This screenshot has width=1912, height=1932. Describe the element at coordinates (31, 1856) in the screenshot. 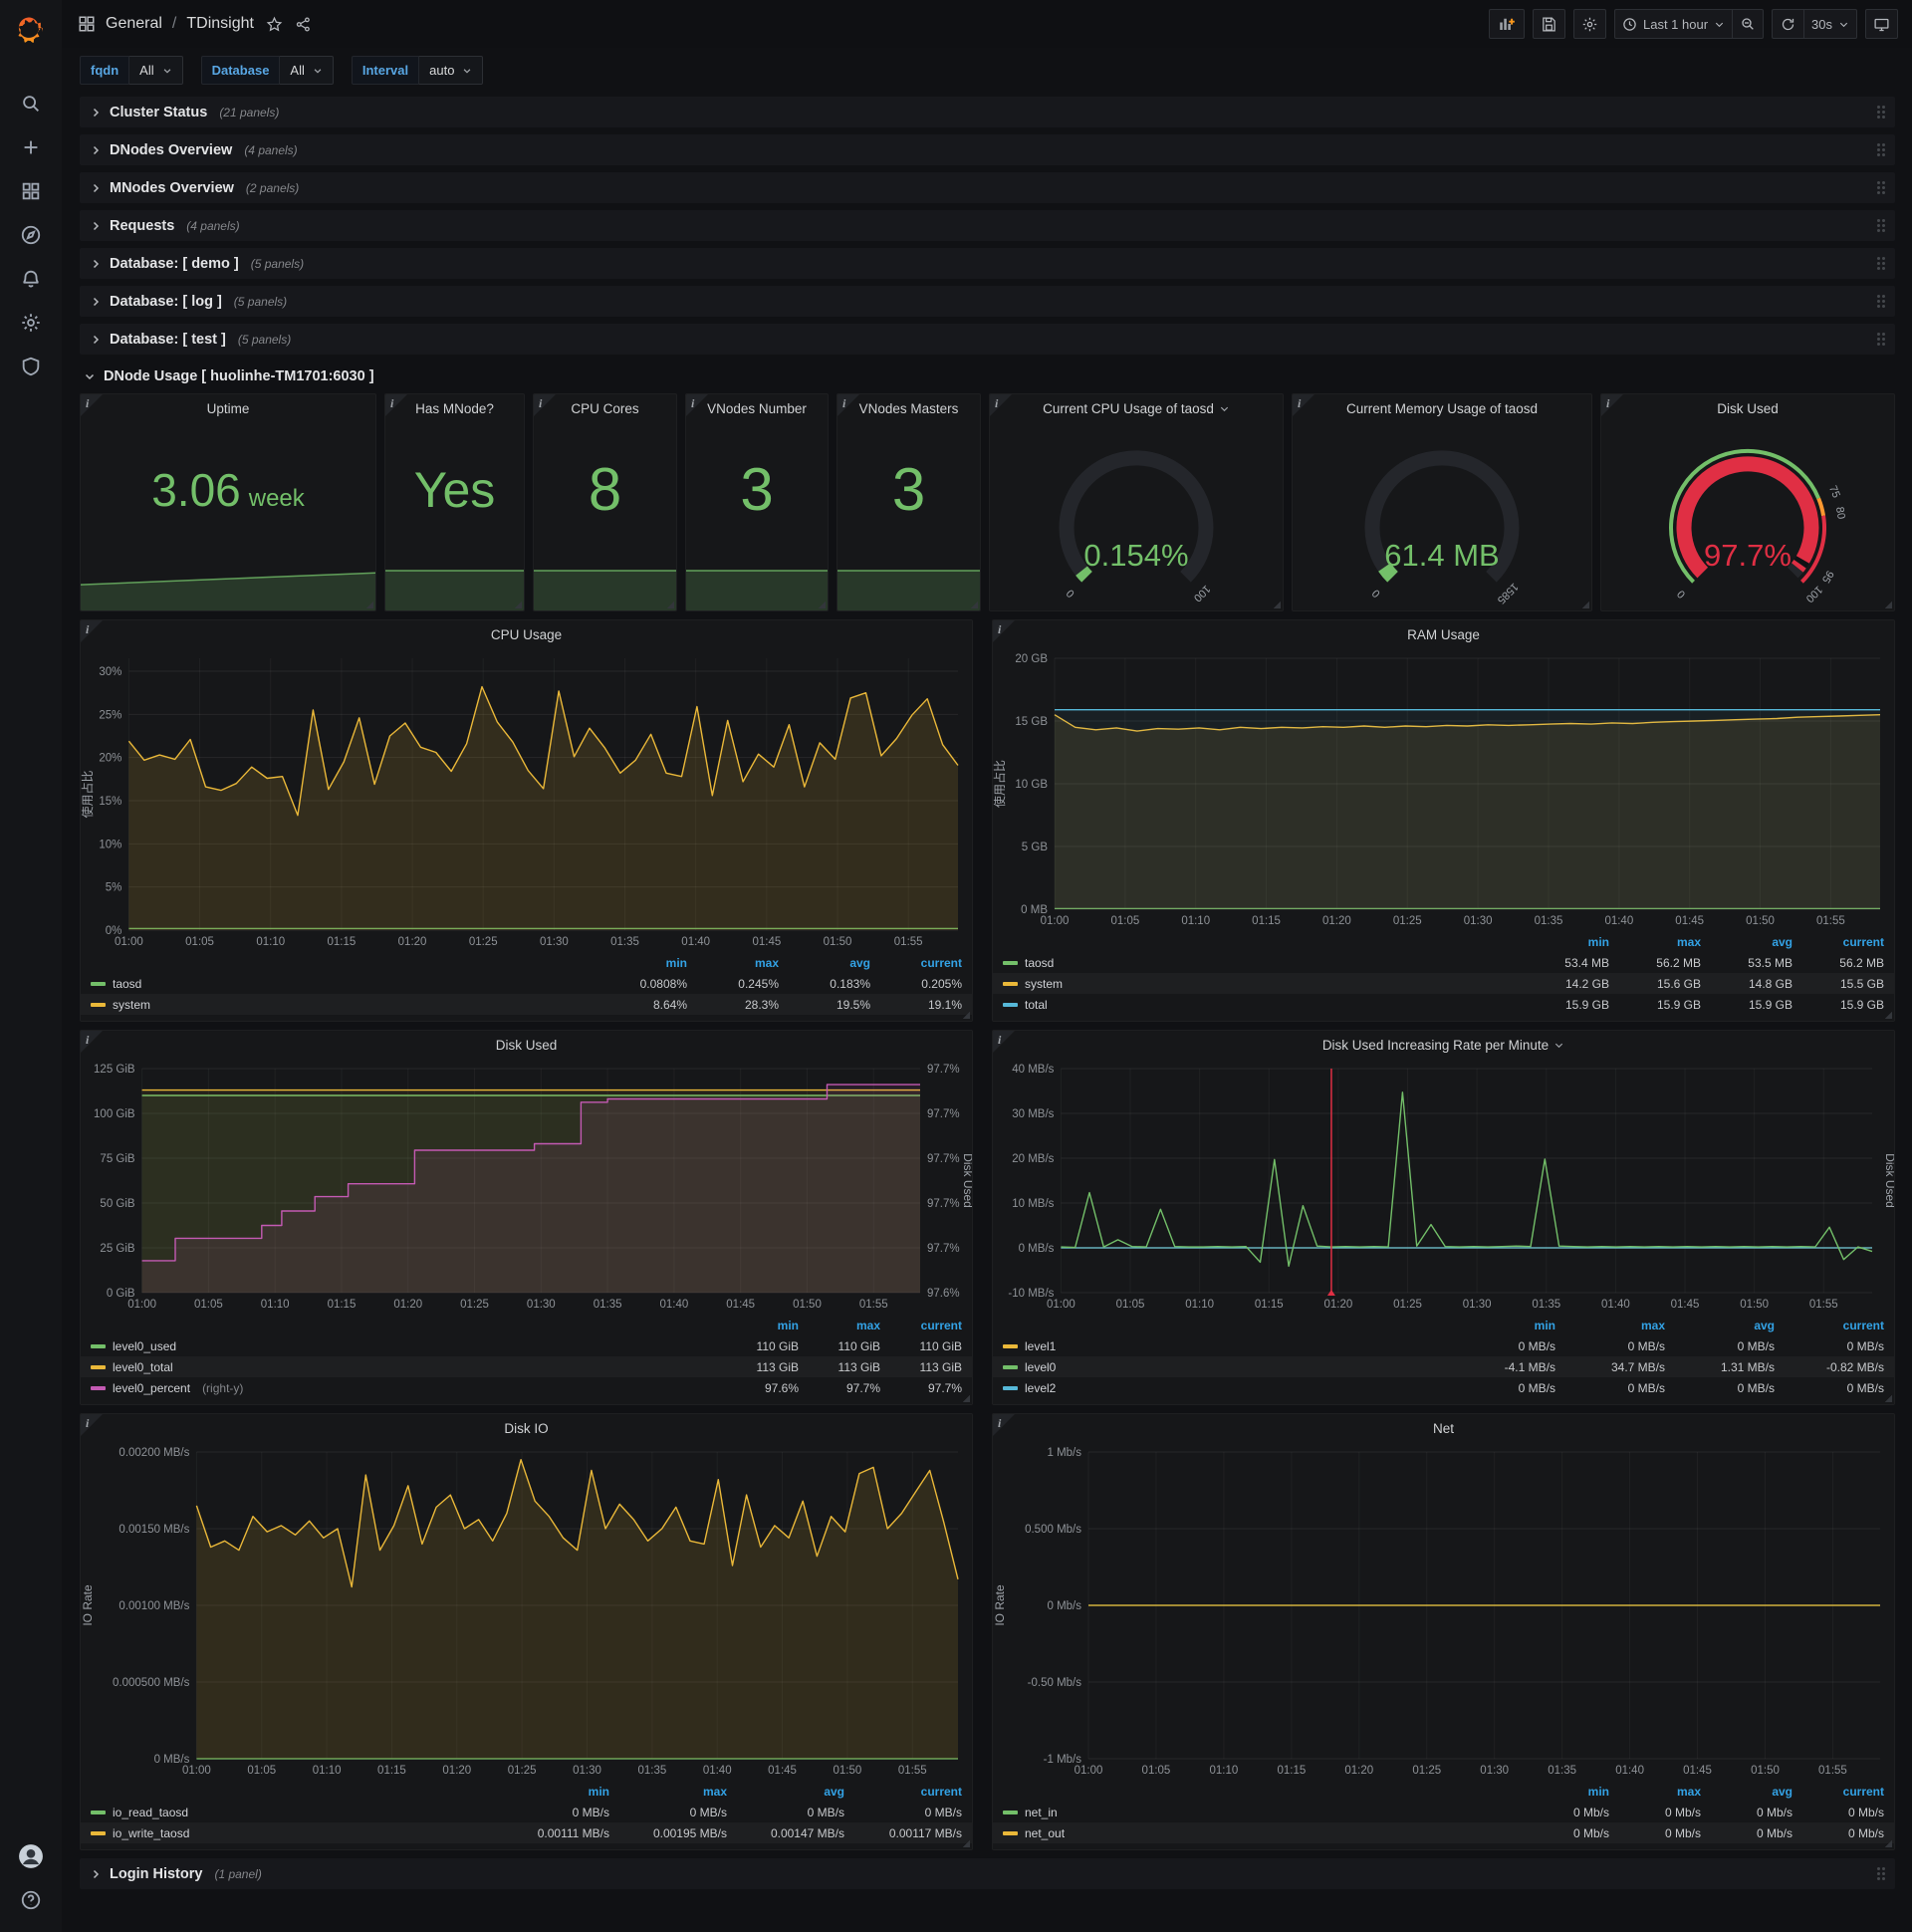

I see `user-avatar` at that location.